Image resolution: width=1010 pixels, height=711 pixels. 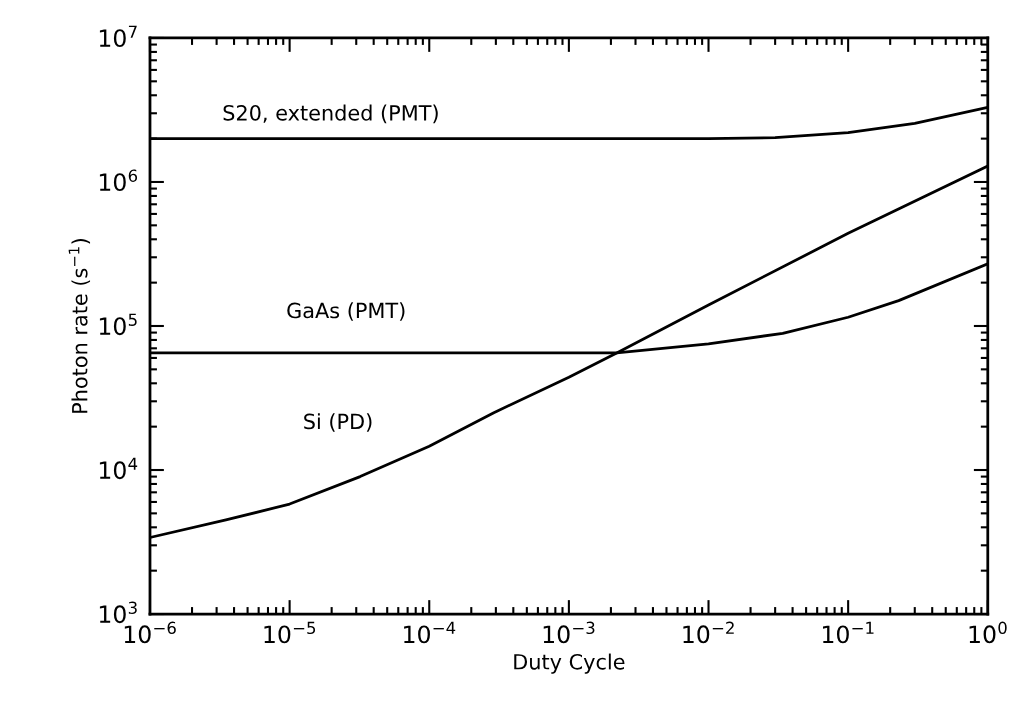 What do you see at coordinates (118, 36) in the screenshot?
I see `y-tick-label: 10$^{7}$` at bounding box center [118, 36].